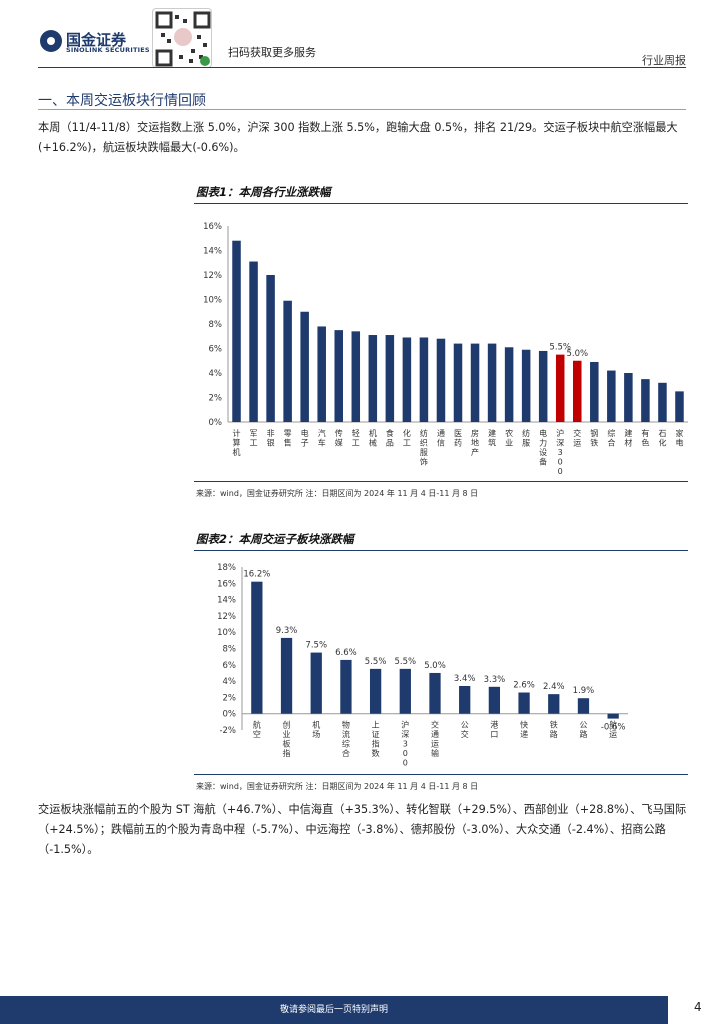  What do you see at coordinates (227, 731) in the screenshot?
I see `y-tick-label: -2%` at bounding box center [227, 731].